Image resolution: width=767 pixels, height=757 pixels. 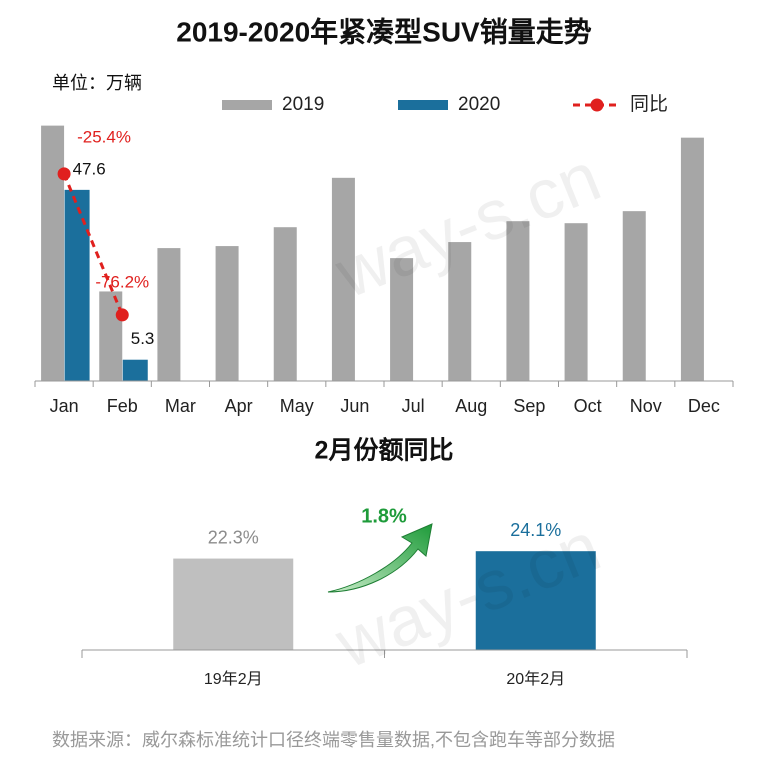 What do you see at coordinates (471, 406) in the screenshot?
I see `x-tick-label: Aug` at bounding box center [471, 406].